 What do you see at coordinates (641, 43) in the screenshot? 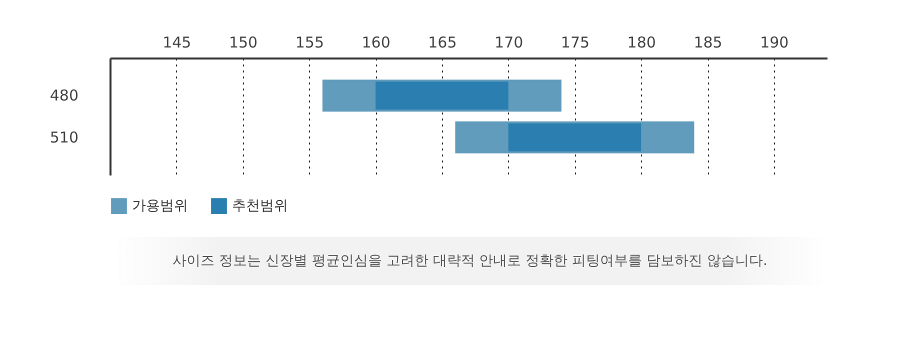
I see `x-tick-label: 180` at bounding box center [641, 43].